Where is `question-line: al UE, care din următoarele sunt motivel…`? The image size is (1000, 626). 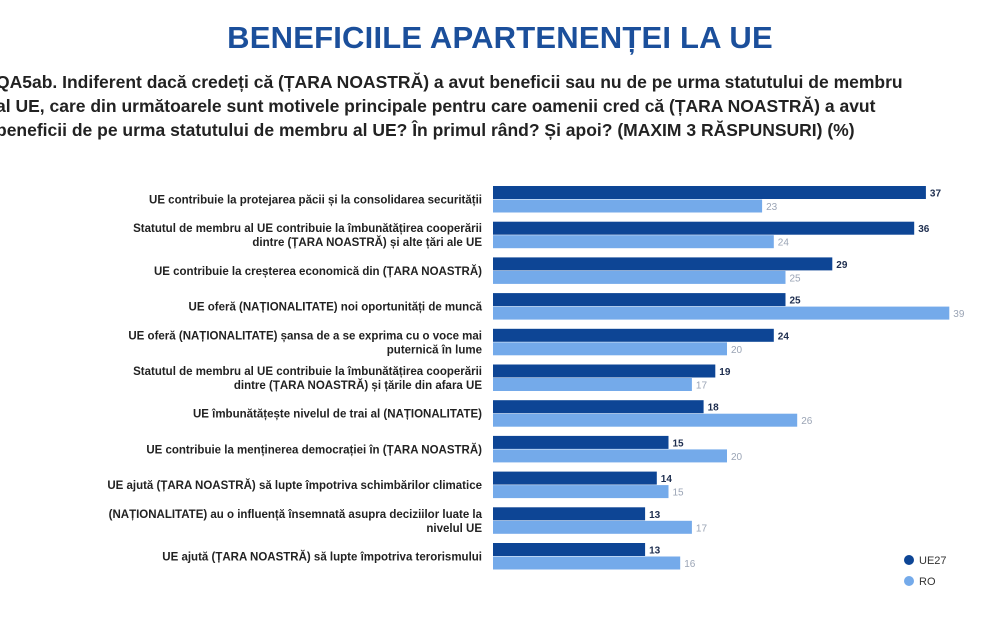
question-line: al UE, care din următoarele sunt motivel… is located at coordinates (438, 106).